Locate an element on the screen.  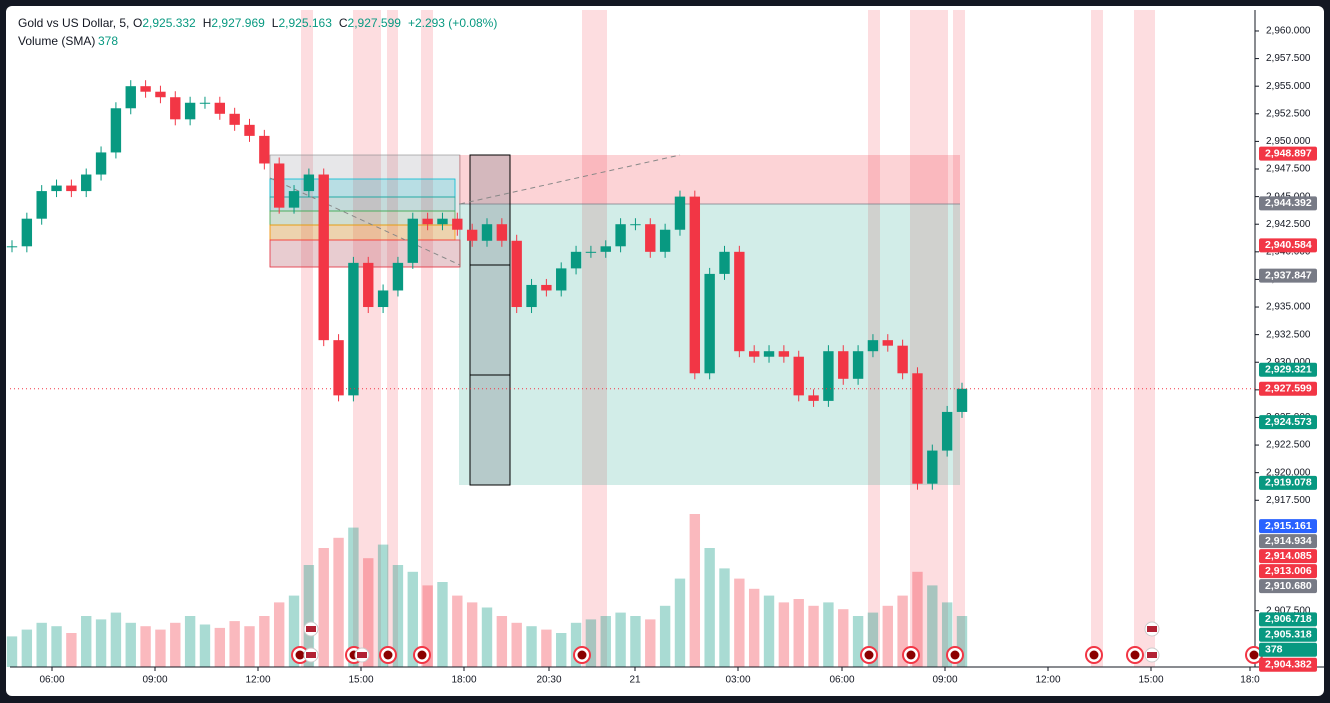
price-tag-label: 2,915.161 is located at coordinates (1288, 526).